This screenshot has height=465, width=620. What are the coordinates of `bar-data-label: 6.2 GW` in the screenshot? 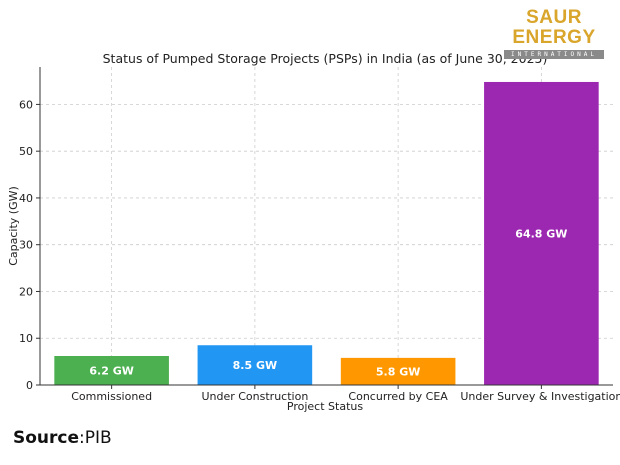 It's located at (111, 371).